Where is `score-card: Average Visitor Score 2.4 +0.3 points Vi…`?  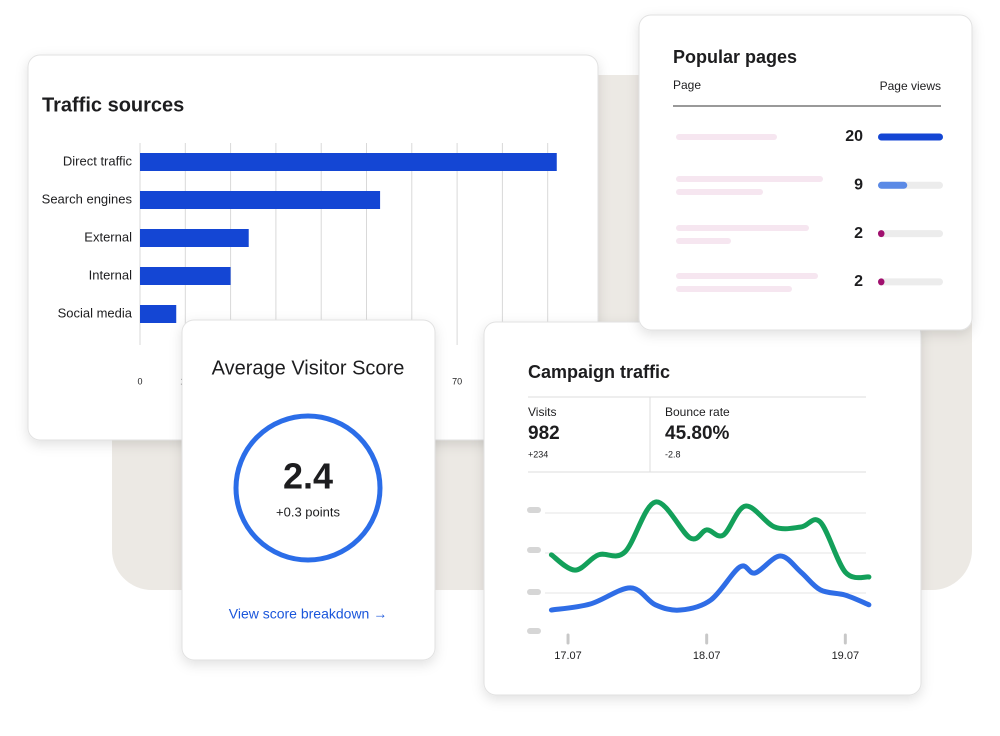
score-card: Average Visitor Score 2.4 +0.3 points Vi… is located at coordinates (308, 490).